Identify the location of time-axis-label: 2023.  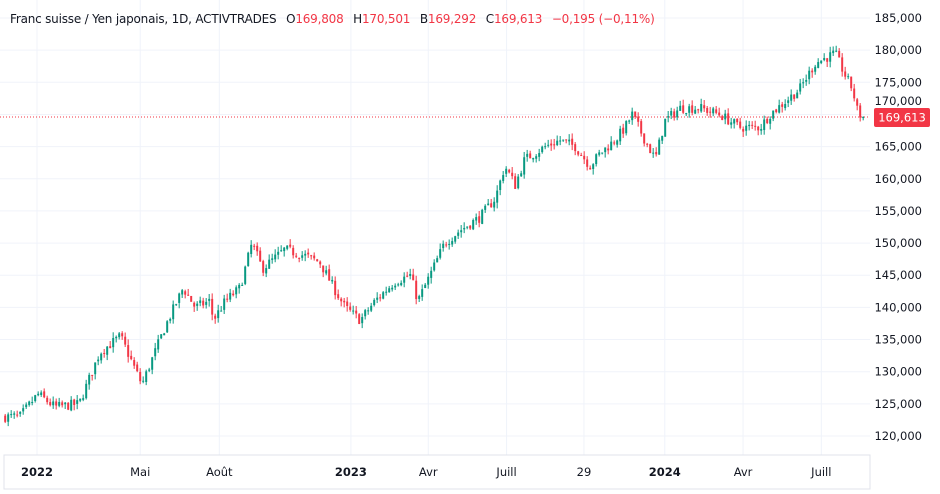
(351, 472).